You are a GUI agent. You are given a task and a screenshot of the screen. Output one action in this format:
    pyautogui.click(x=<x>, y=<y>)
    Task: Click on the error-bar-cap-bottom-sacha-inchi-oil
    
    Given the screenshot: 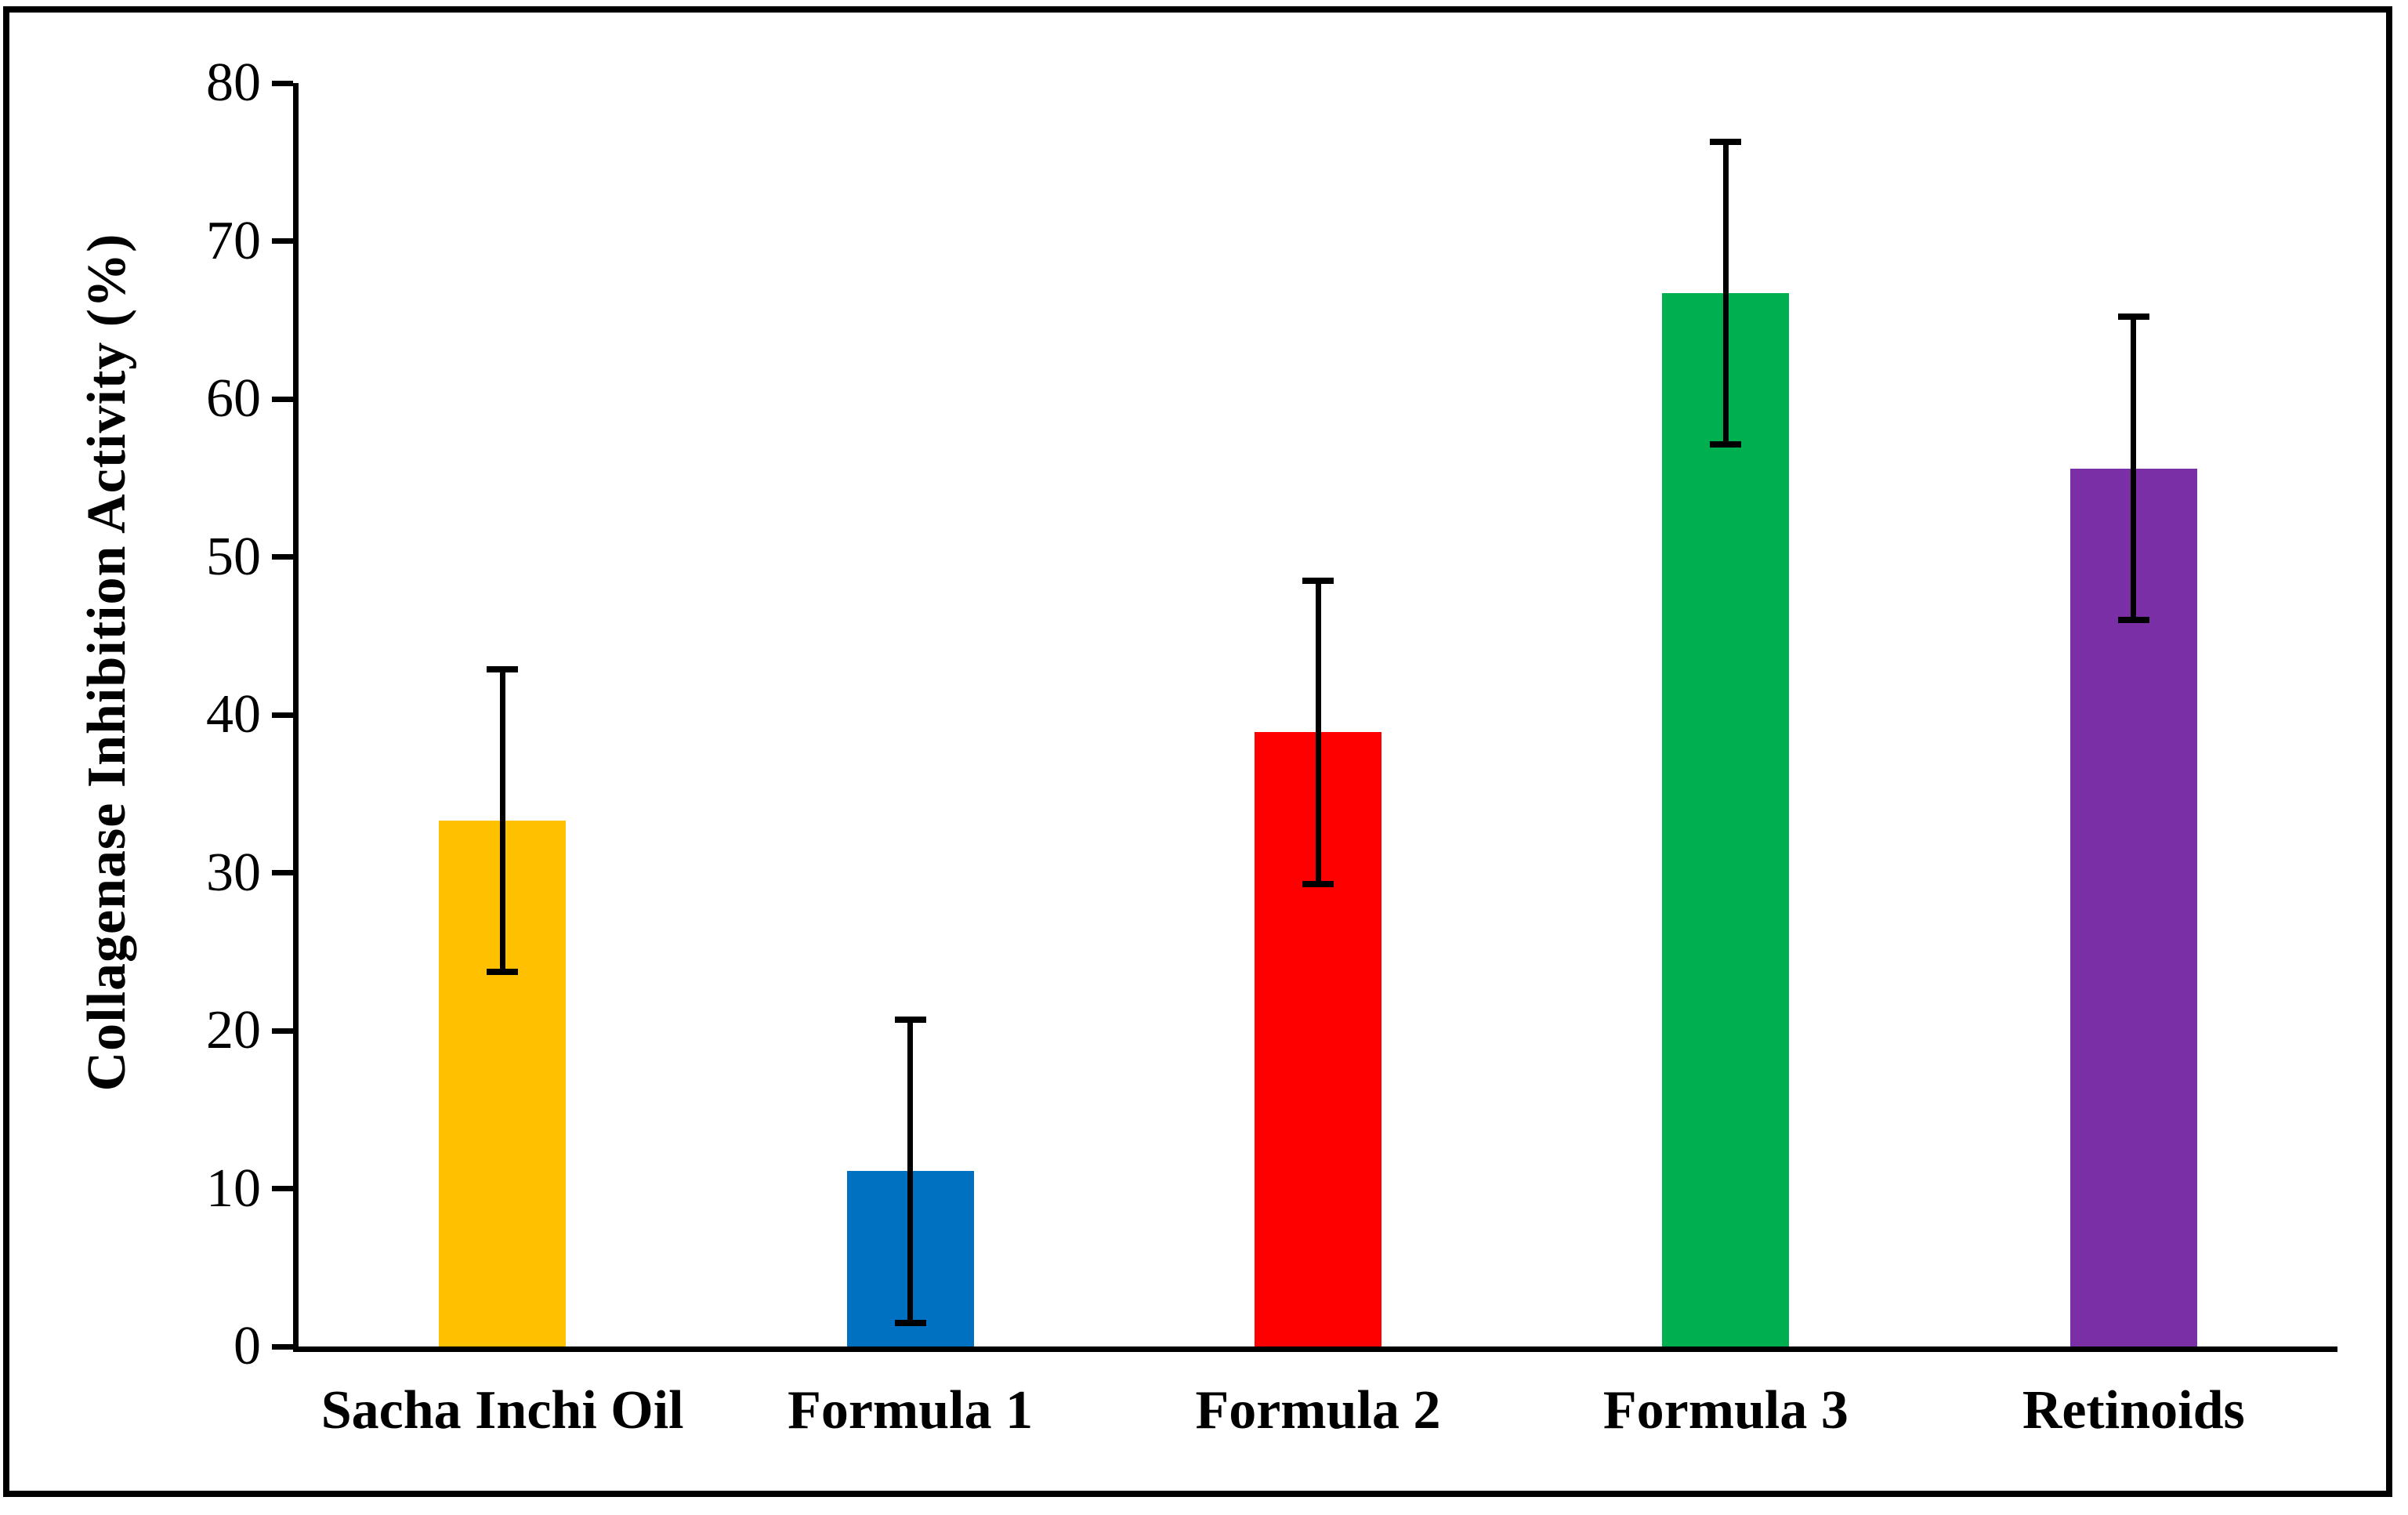 What is the action you would take?
    pyautogui.click(x=503, y=972)
    